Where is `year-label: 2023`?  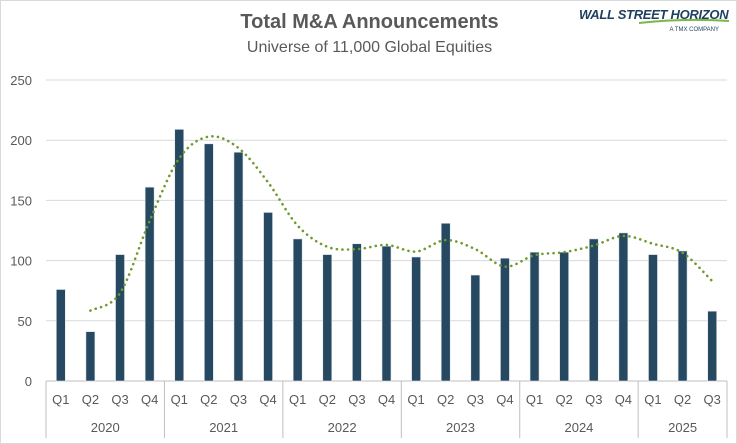 year-label: 2023 is located at coordinates (460, 427).